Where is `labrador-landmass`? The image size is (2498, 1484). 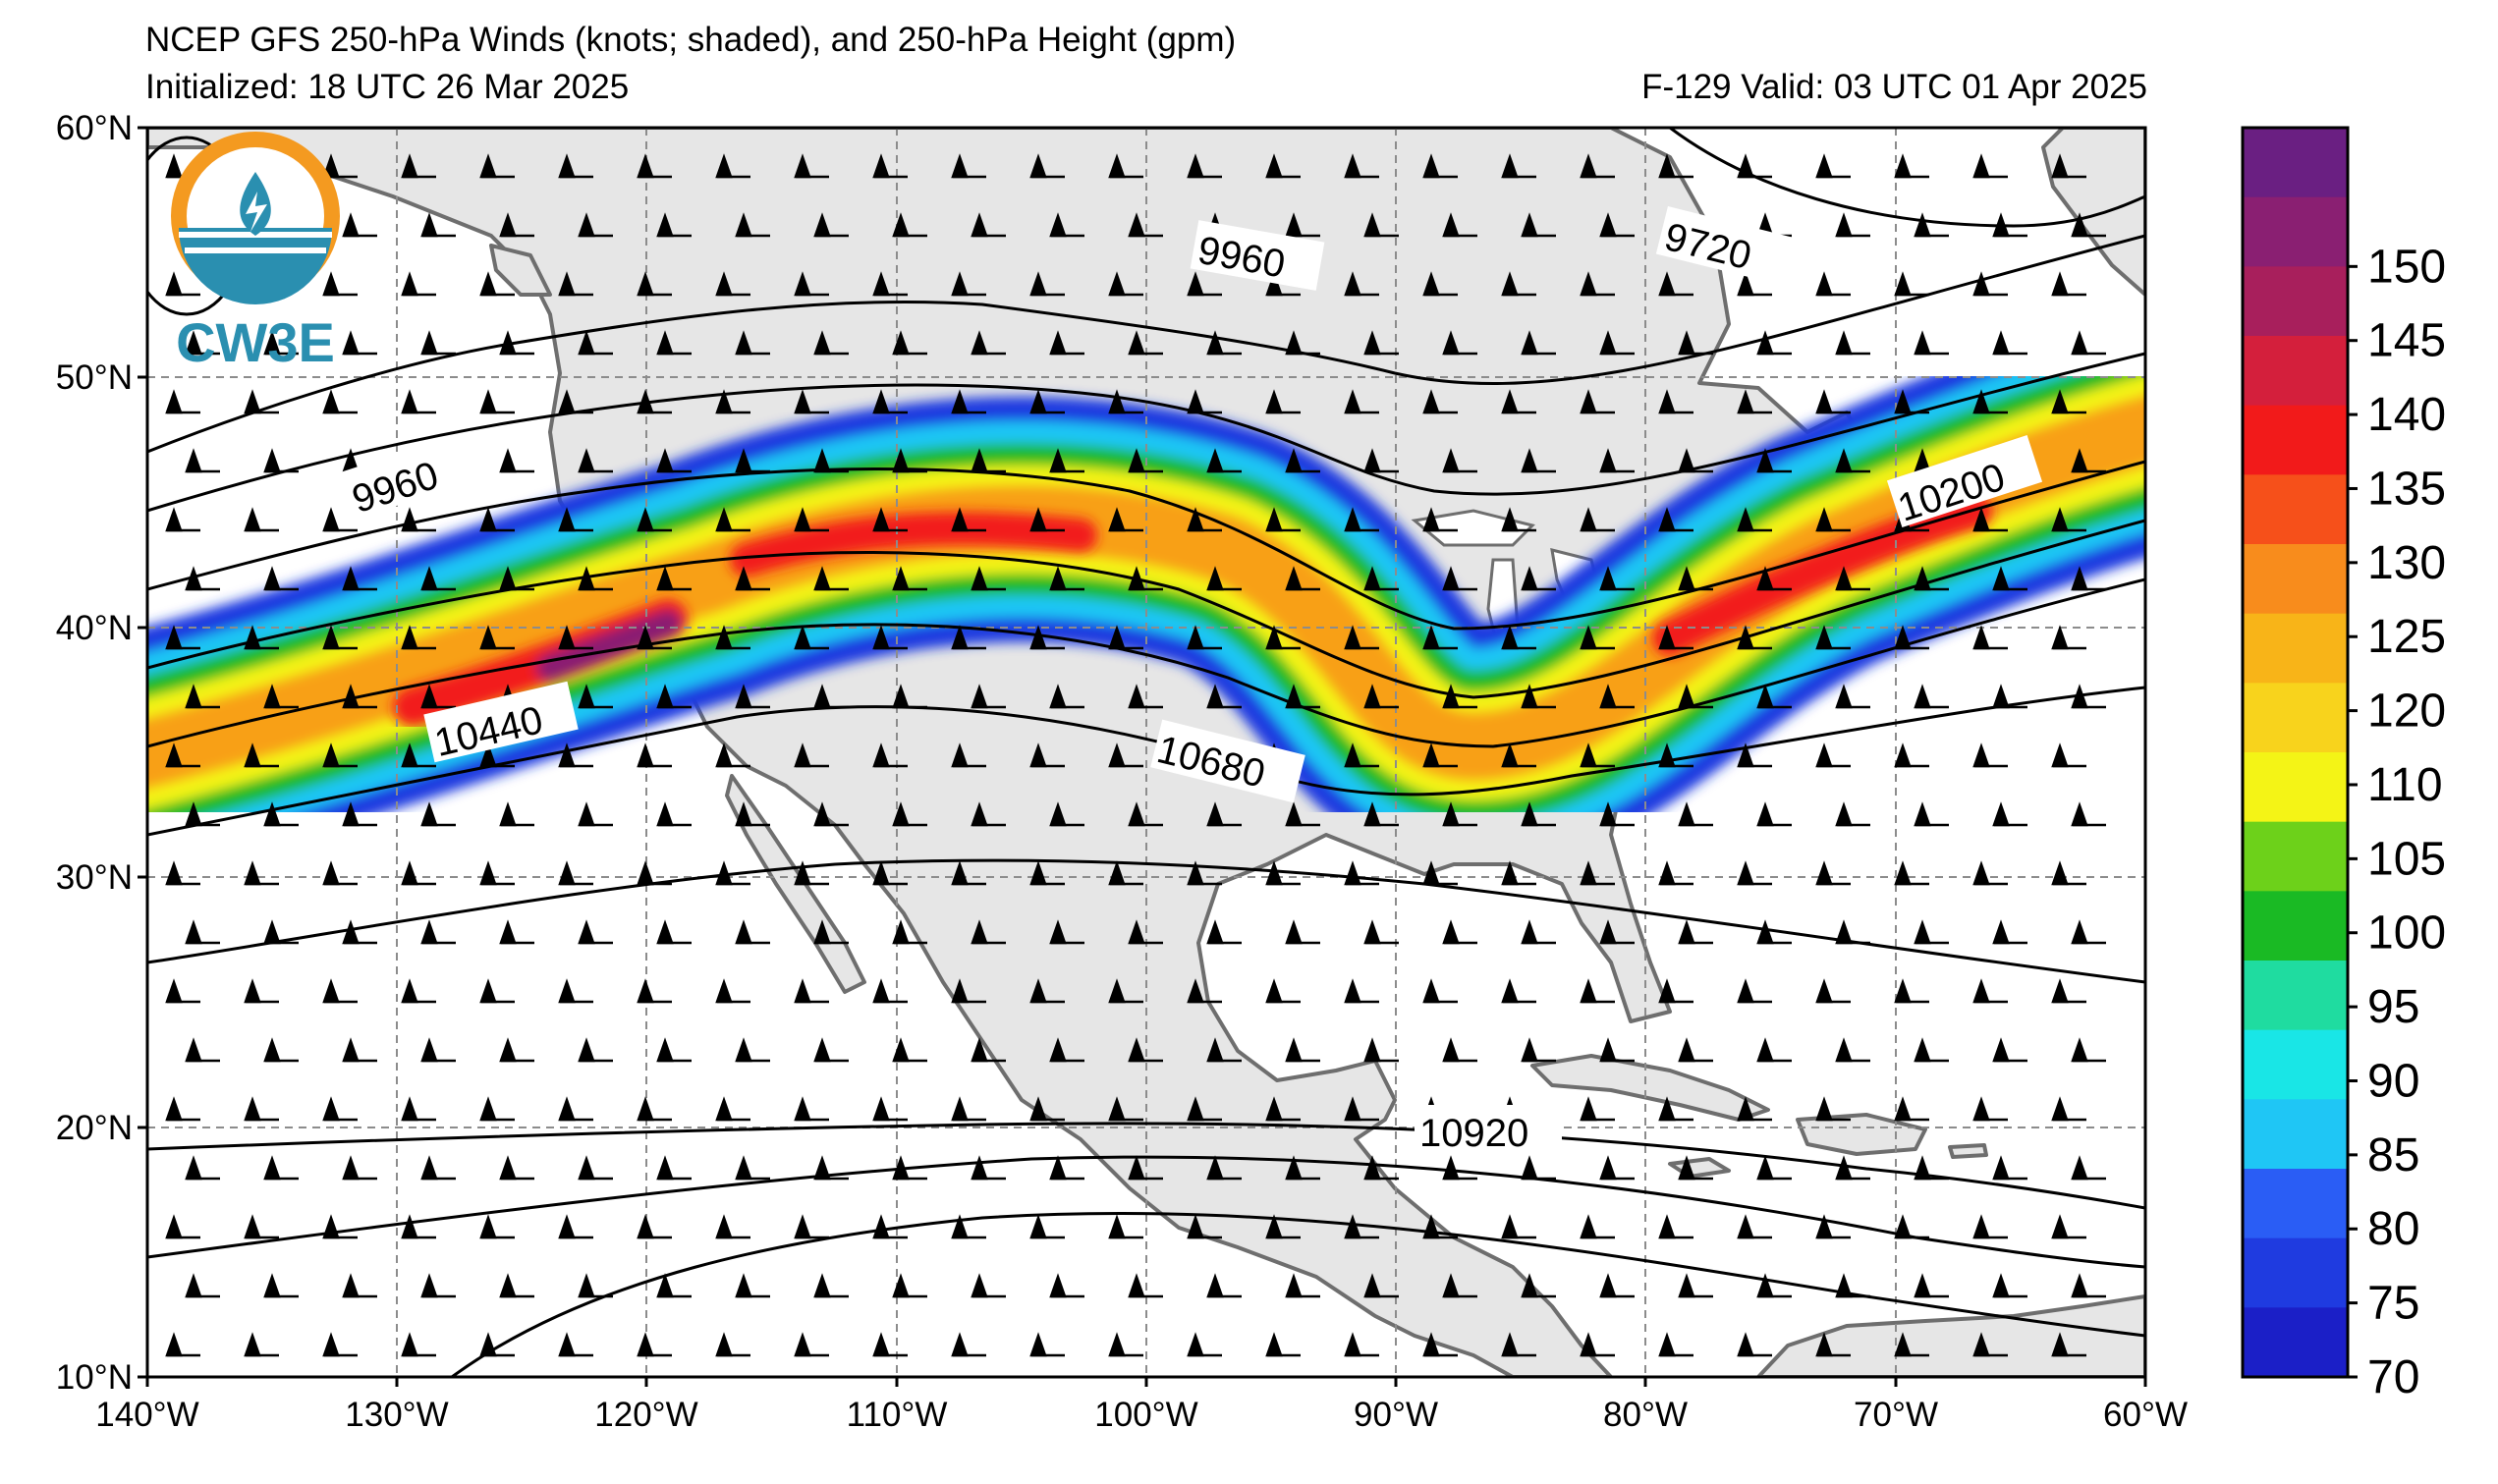
labrador-landmass is located at coordinates (2093, 212).